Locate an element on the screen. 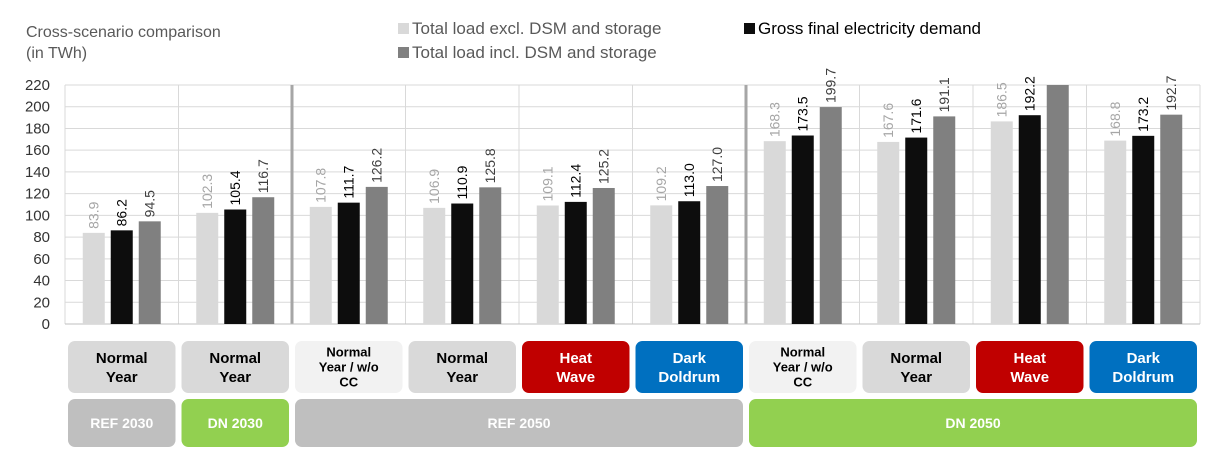 The image size is (1210, 454). chart-title: Cross-scenario comparison is located at coordinates (123, 32).